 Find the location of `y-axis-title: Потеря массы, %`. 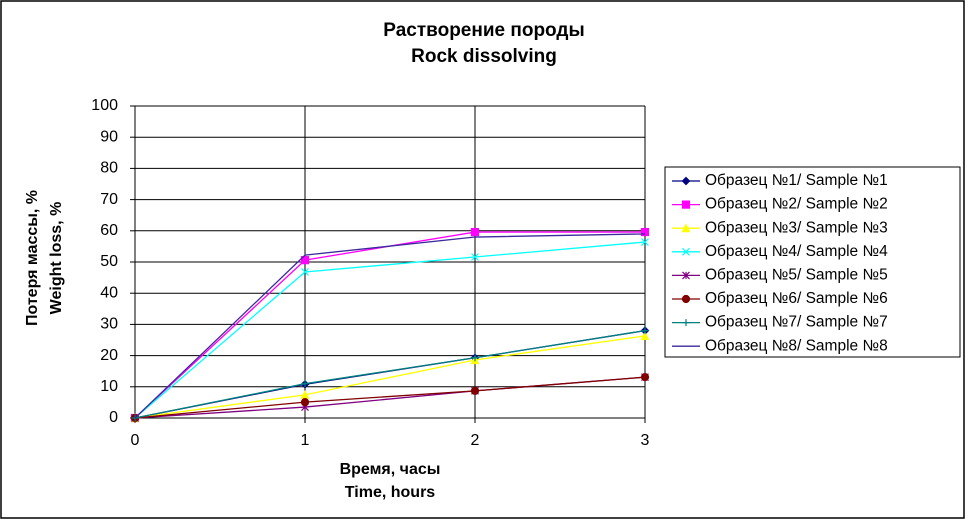

y-axis-title: Потеря массы, % is located at coordinates (32, 258).